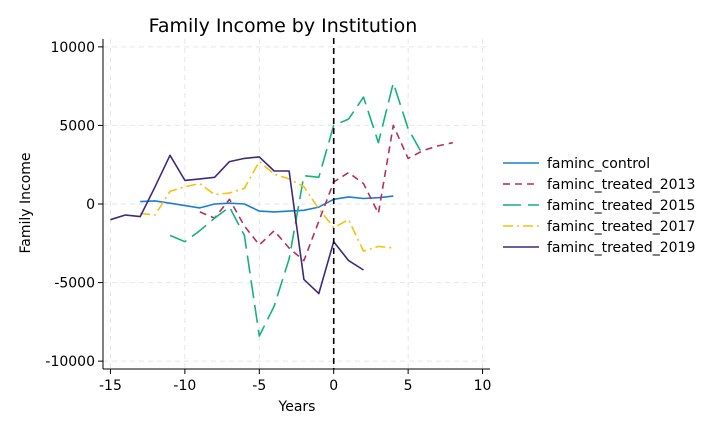  What do you see at coordinates (77, 126) in the screenshot?
I see `y-tick-label: 5000` at bounding box center [77, 126].